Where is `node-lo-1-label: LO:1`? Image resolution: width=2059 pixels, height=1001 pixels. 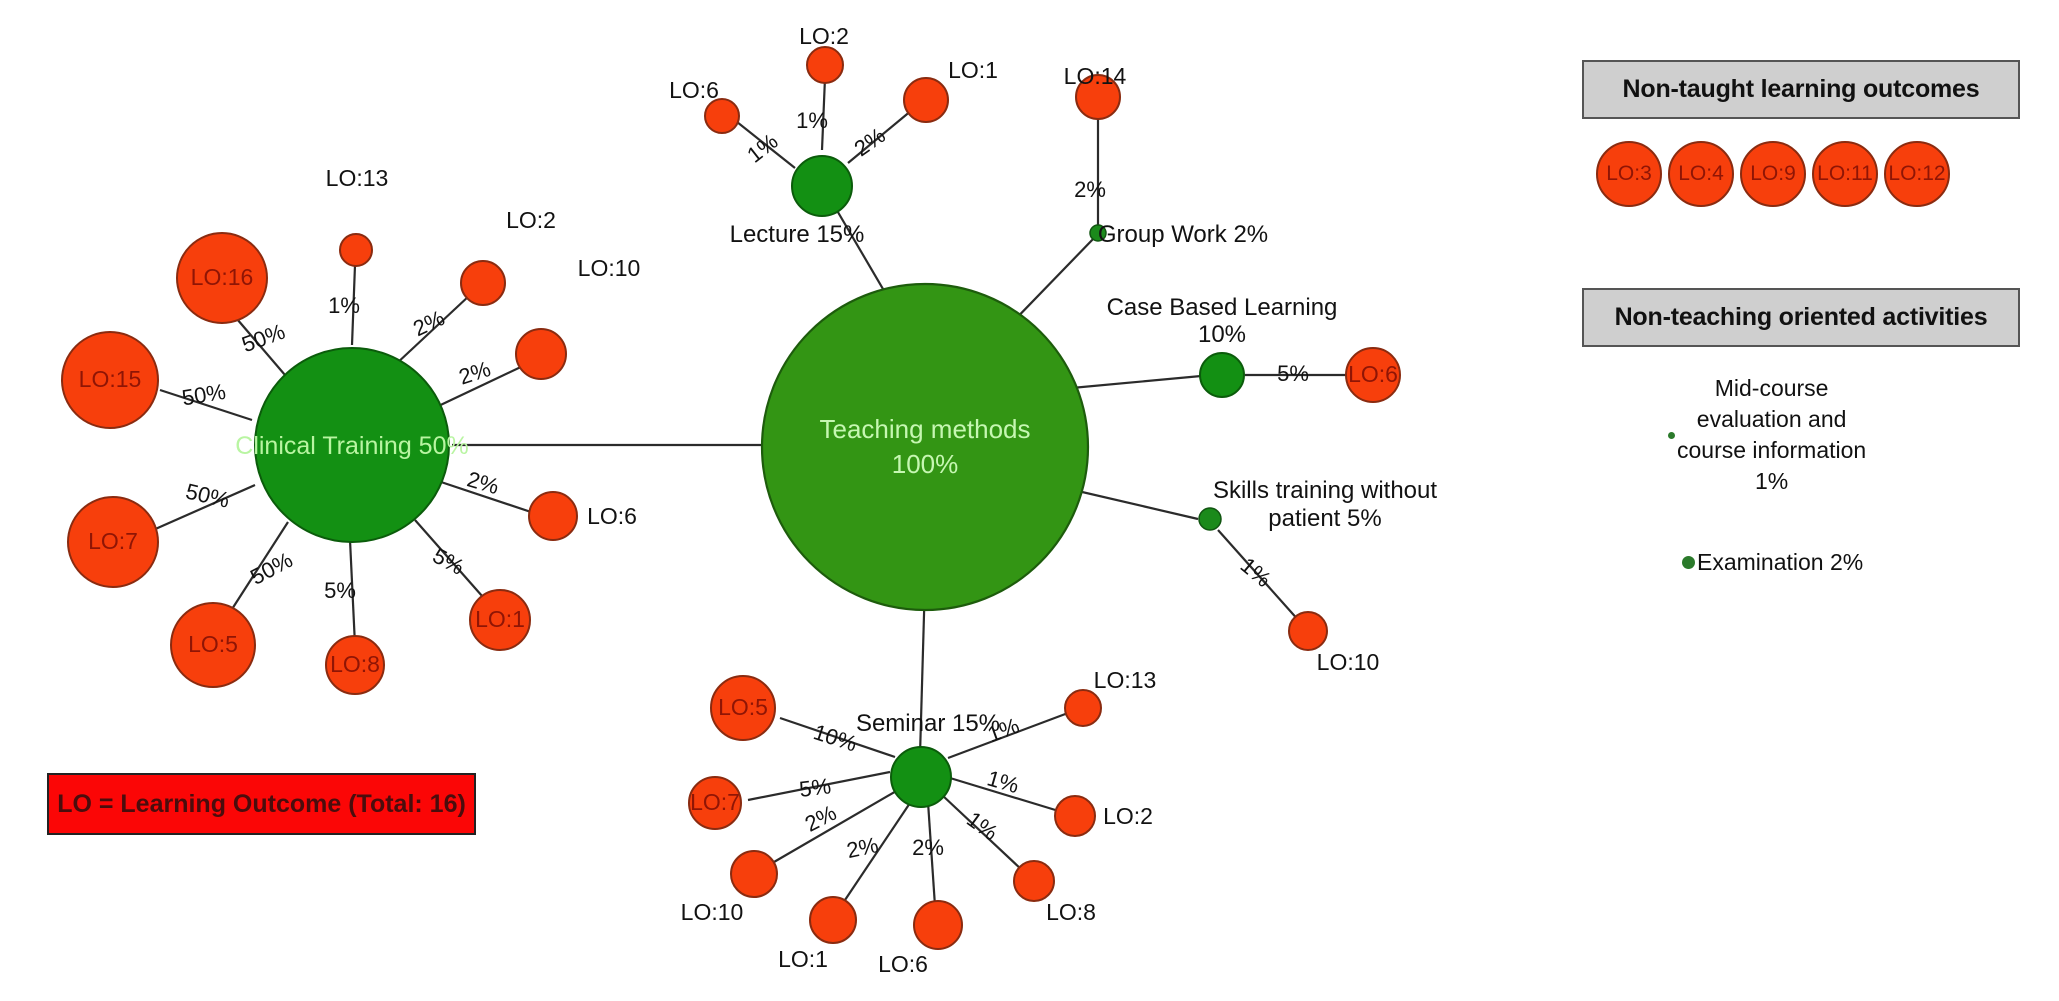 node-lo-1-label: LO:1 is located at coordinates (500, 619).